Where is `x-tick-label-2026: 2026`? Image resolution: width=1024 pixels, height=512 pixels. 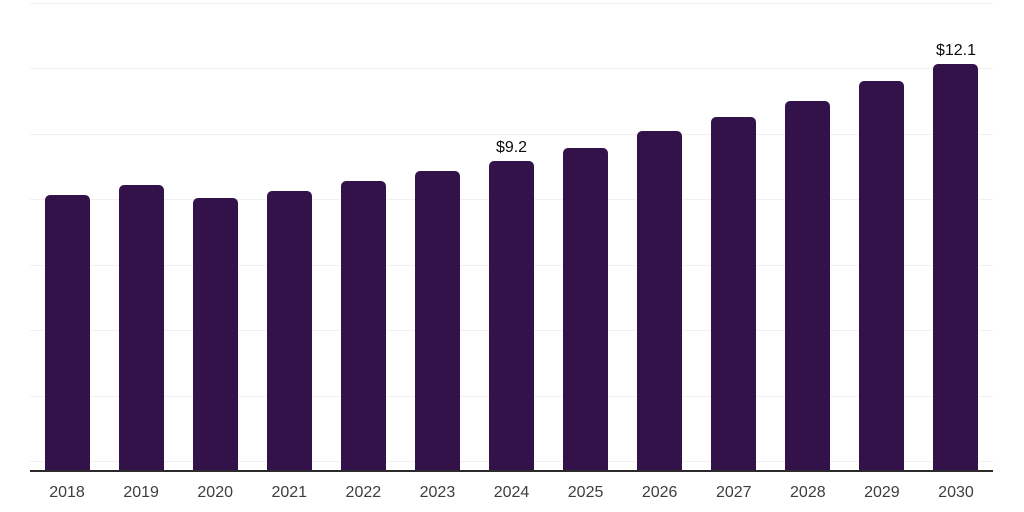
x-tick-label-2026: 2026 is located at coordinates (659, 492).